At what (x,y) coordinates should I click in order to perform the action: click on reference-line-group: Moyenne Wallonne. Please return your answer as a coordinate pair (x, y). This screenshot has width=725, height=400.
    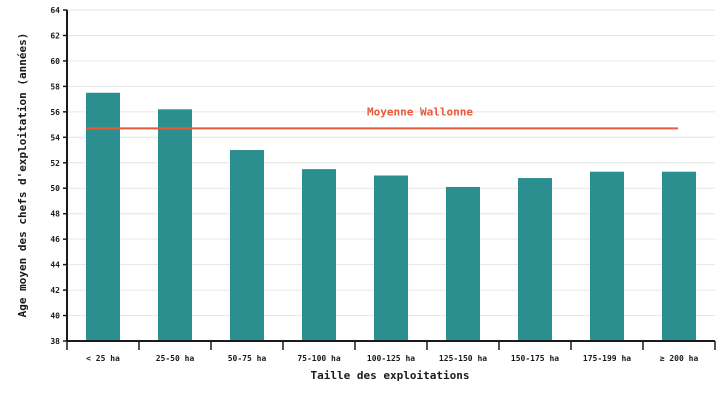
    Looking at the image, I should click on (382, 117).